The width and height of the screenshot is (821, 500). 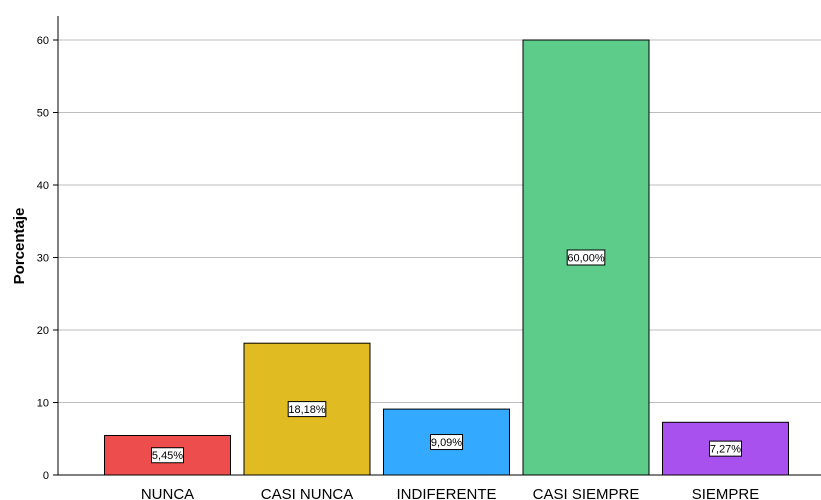 I want to click on data-label: 60,00%, so click(x=586, y=259).